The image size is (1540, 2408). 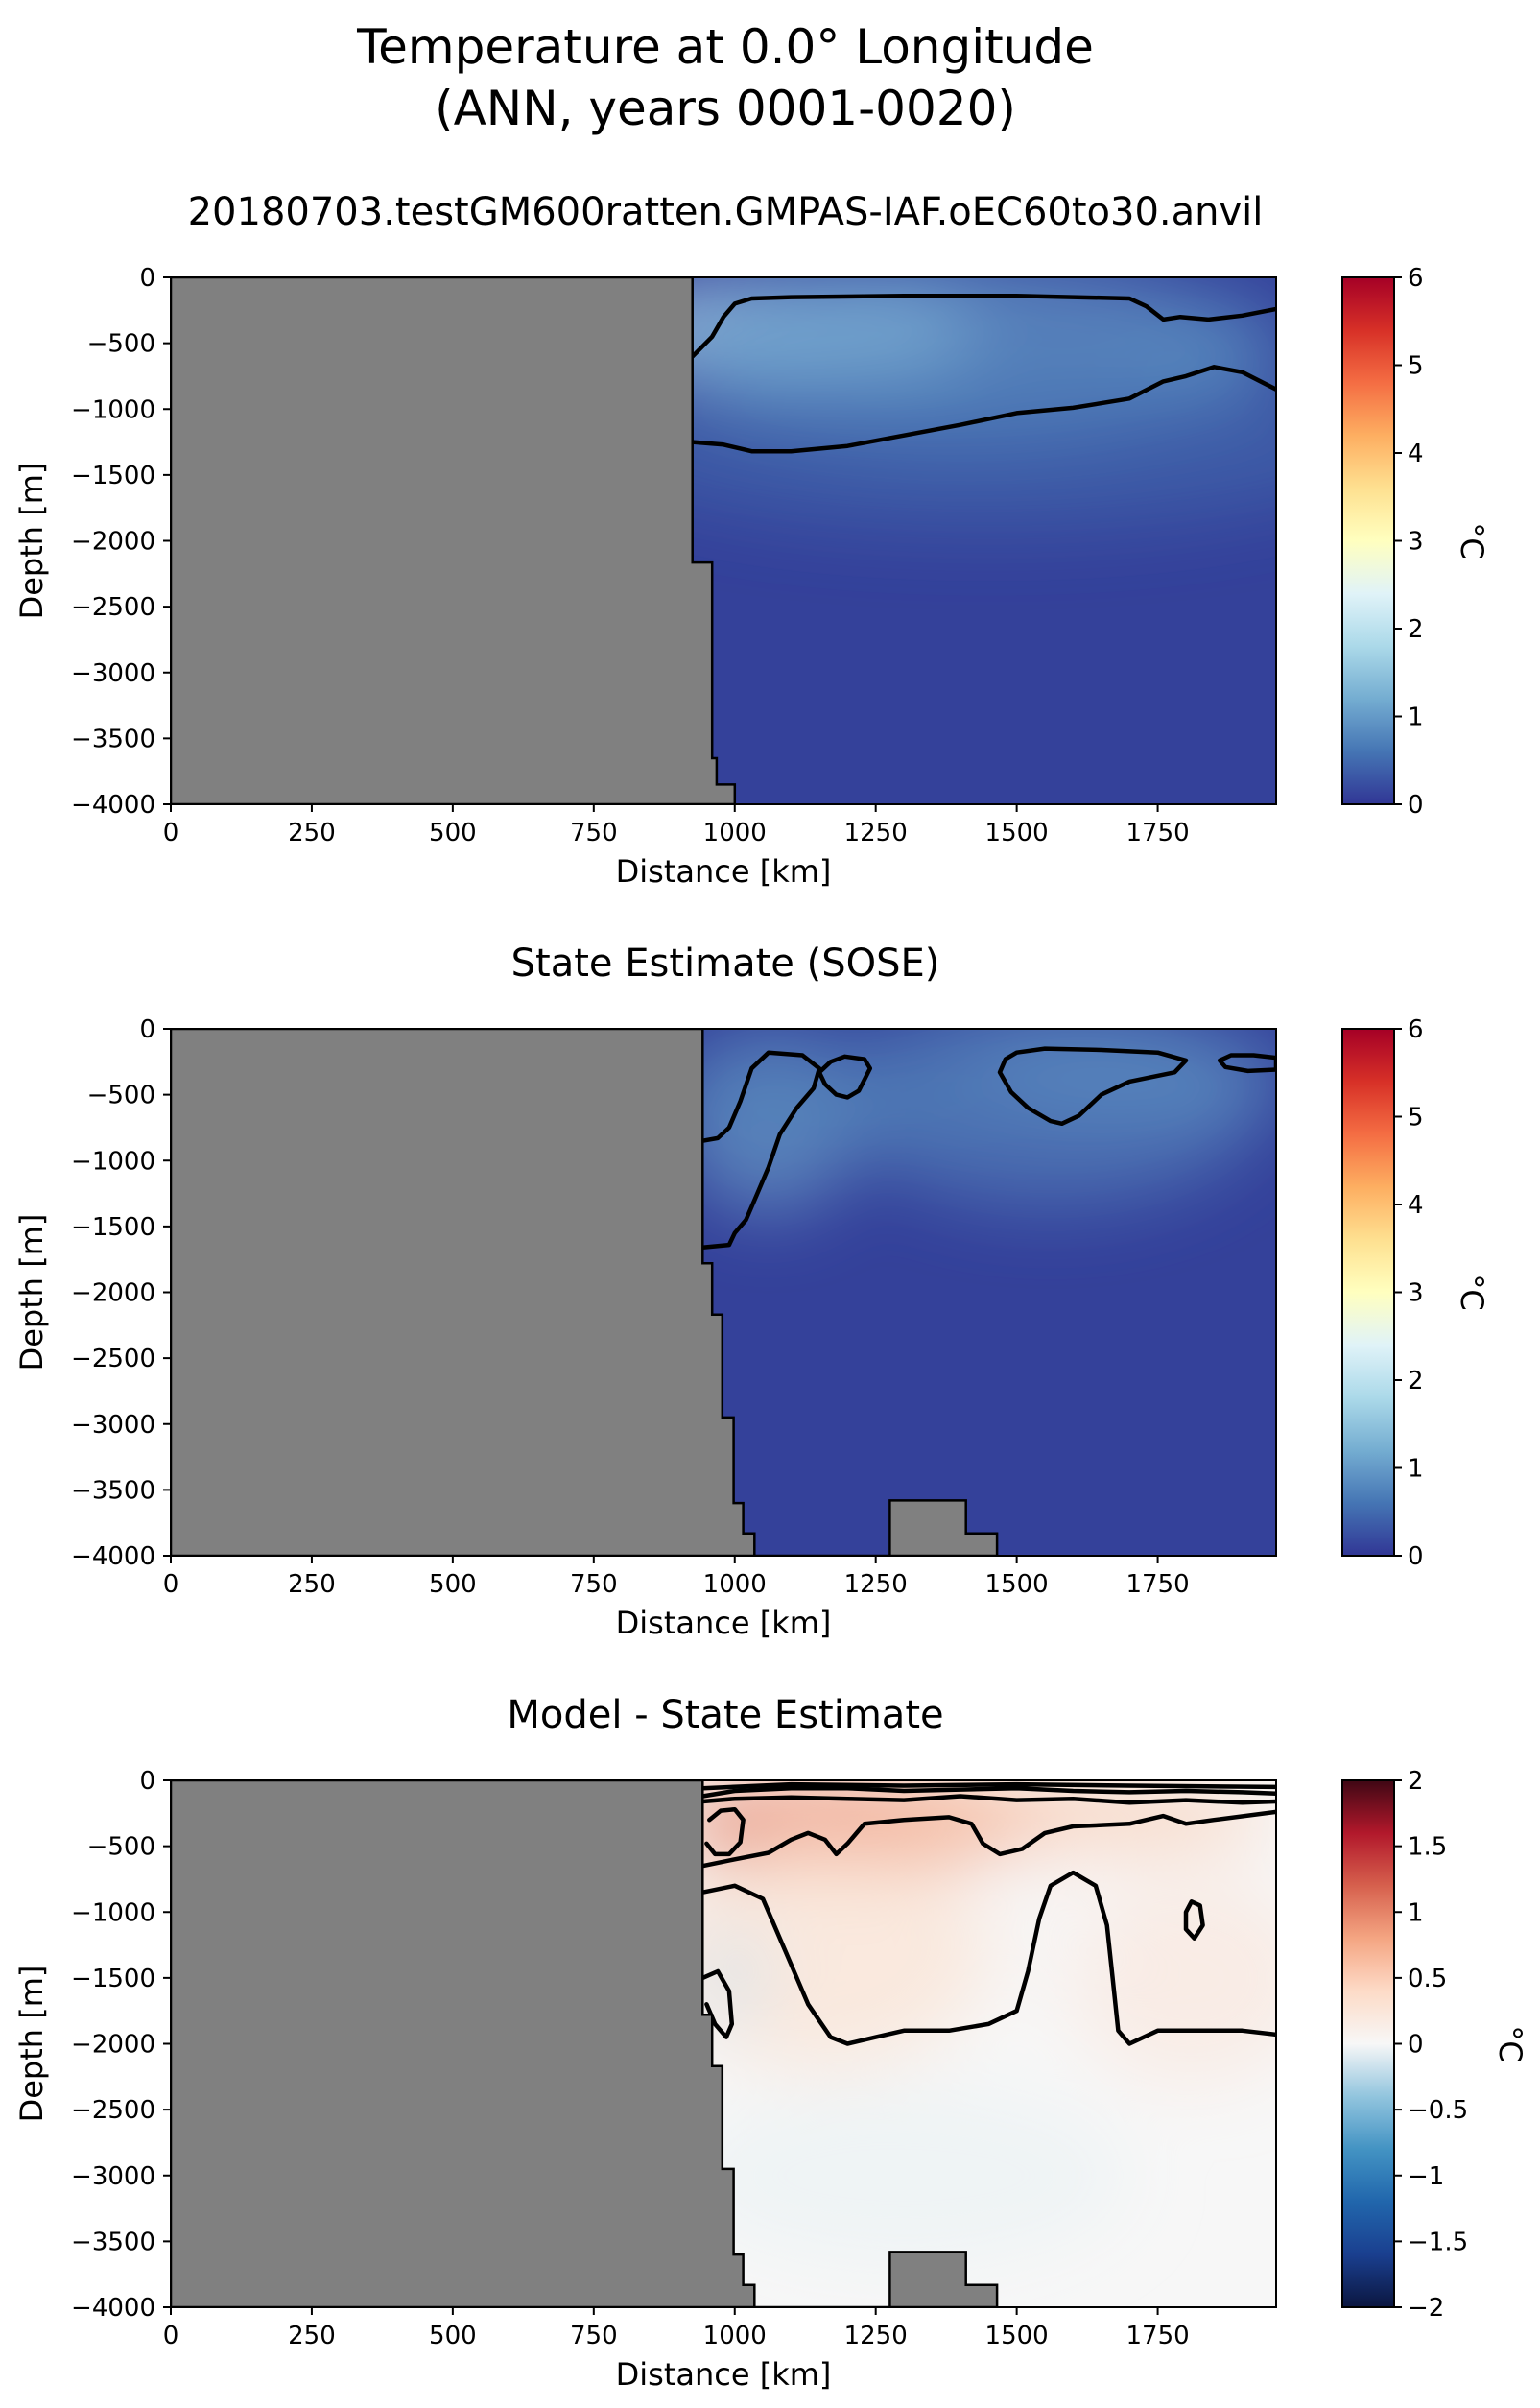 I want to click on colorbar-tick-label: −2, so click(x=1426, y=2308).